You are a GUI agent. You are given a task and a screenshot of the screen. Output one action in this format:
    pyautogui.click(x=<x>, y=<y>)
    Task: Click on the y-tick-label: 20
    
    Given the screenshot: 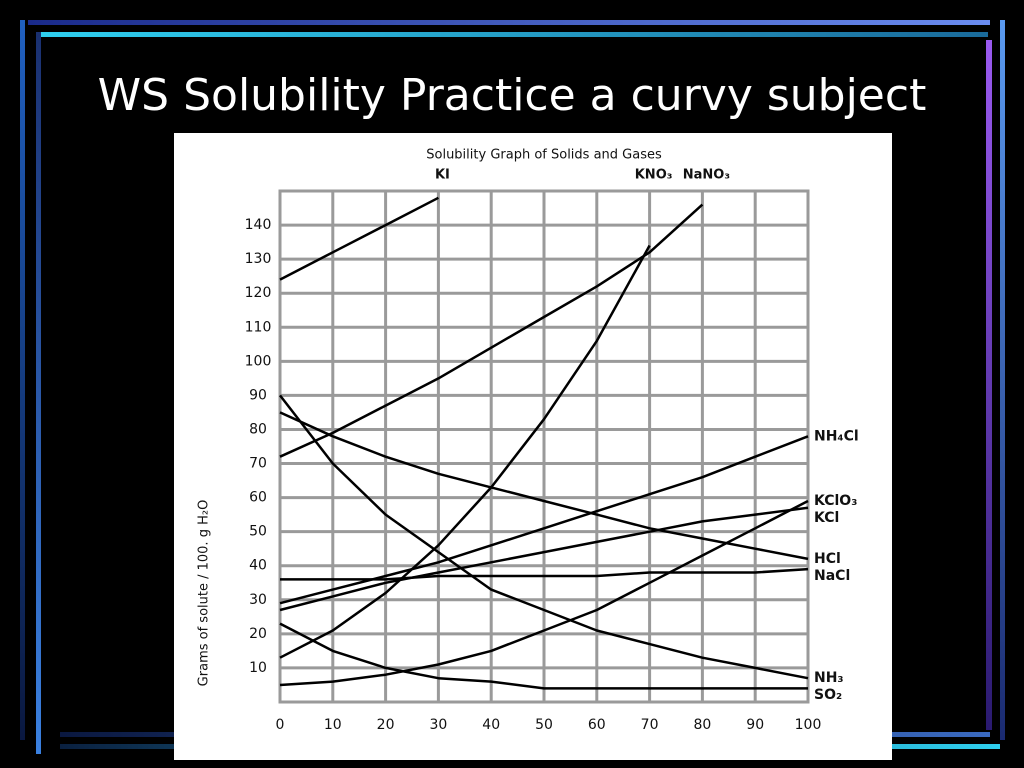 What is the action you would take?
    pyautogui.click(x=258, y=634)
    